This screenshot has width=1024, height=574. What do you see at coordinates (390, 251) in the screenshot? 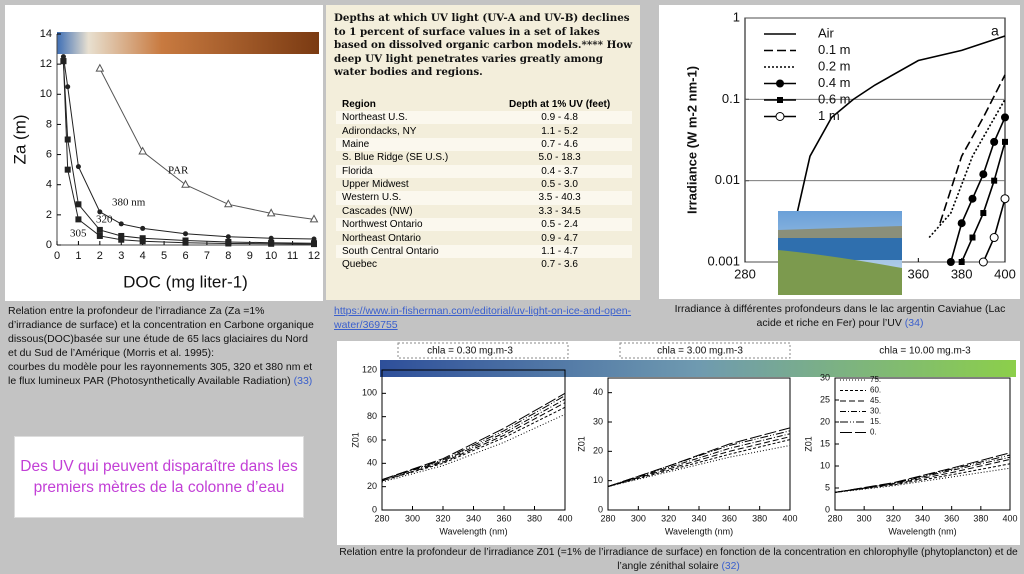
I see `table-cell: South Central Ontario` at bounding box center [390, 251].